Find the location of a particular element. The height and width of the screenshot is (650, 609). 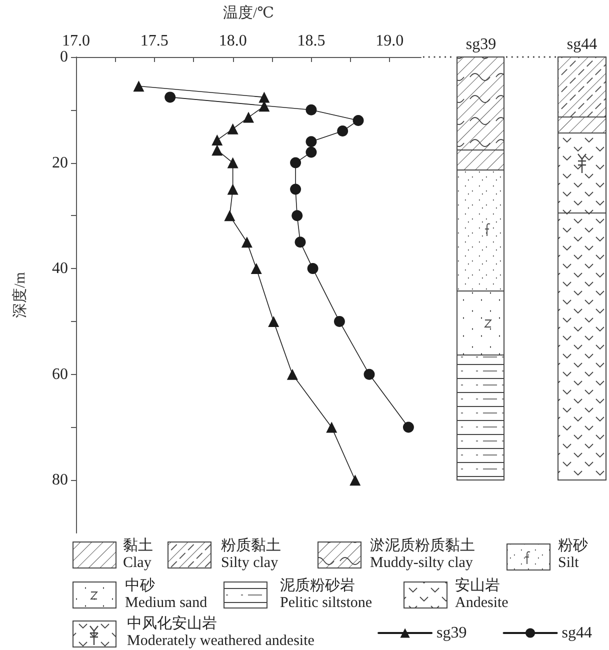

y-tick-label: 40 is located at coordinates (60, 269).